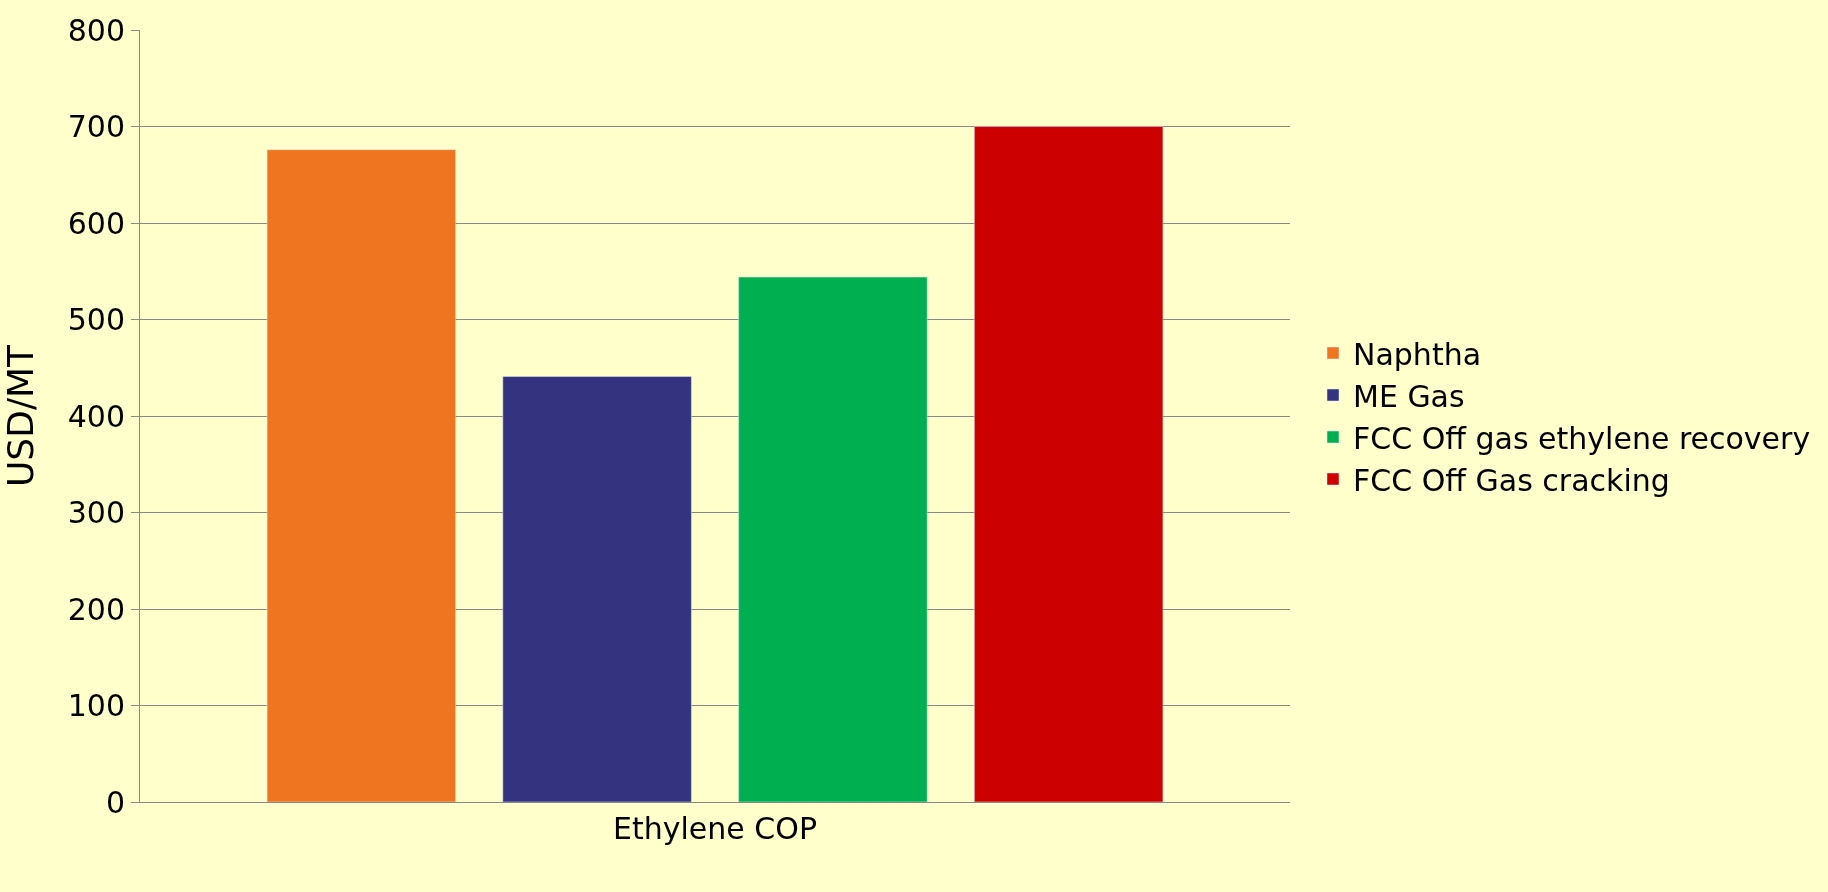 The height and width of the screenshot is (892, 1828). I want to click on y-tick-label: 600, so click(96, 223).